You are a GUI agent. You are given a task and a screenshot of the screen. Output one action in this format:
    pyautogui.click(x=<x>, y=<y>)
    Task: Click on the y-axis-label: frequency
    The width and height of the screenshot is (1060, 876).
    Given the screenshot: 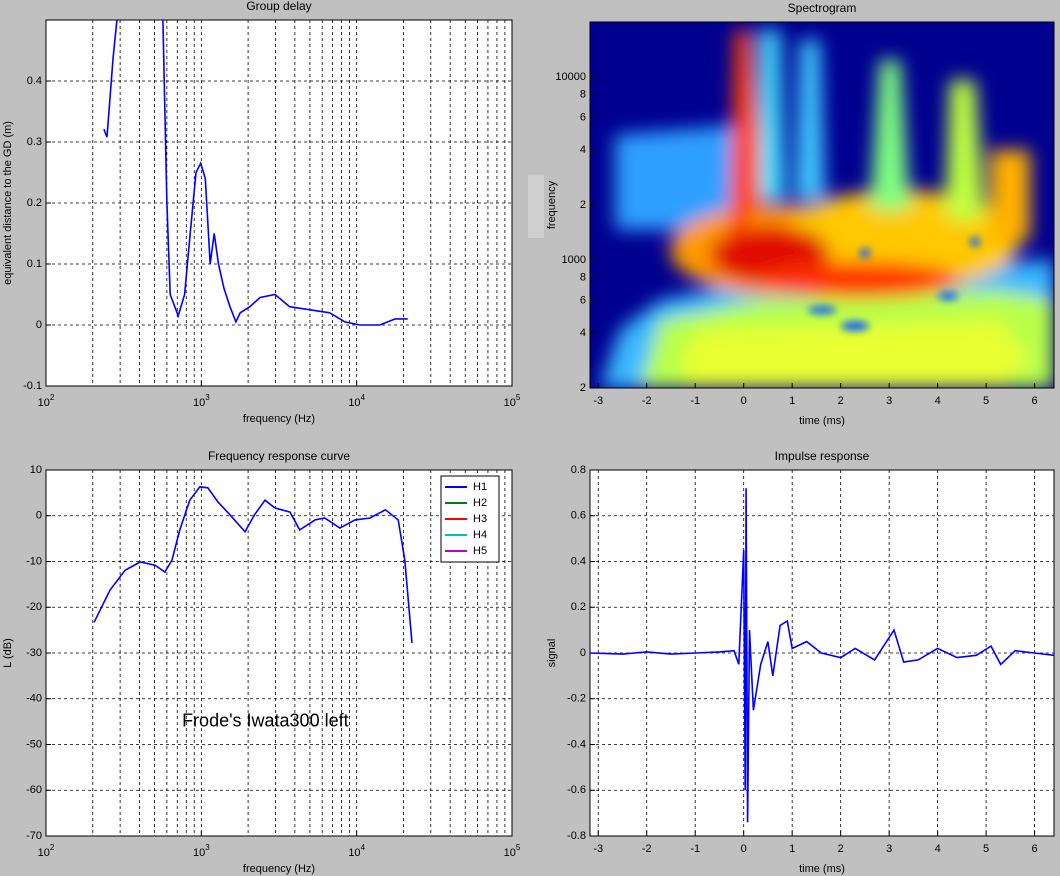 What is the action you would take?
    pyautogui.click(x=552, y=204)
    